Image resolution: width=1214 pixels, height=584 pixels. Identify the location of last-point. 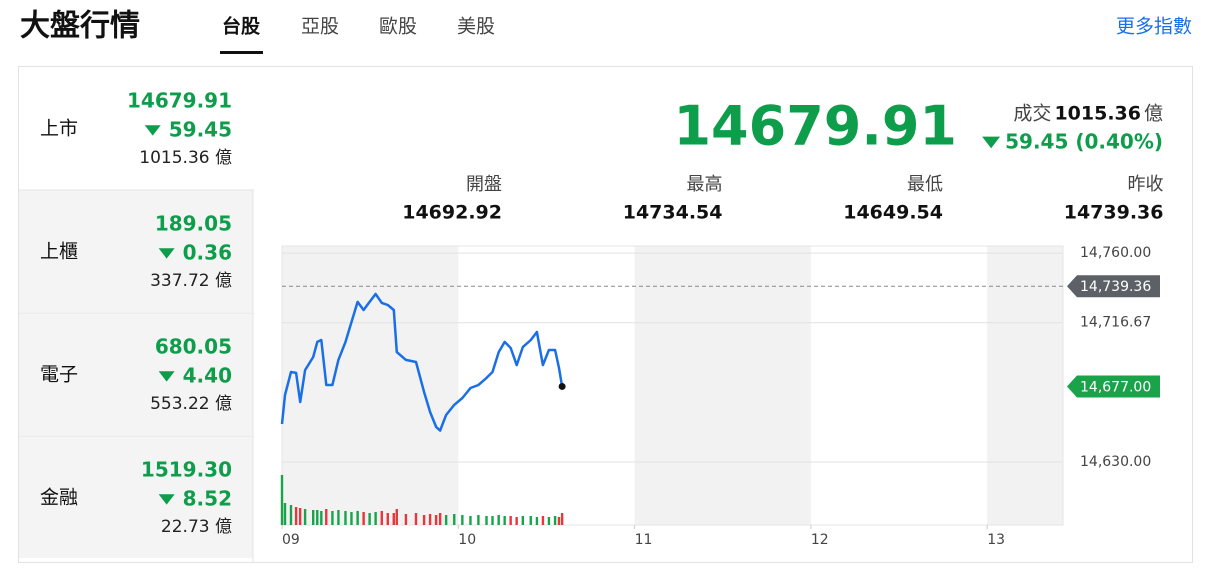
(562, 386).